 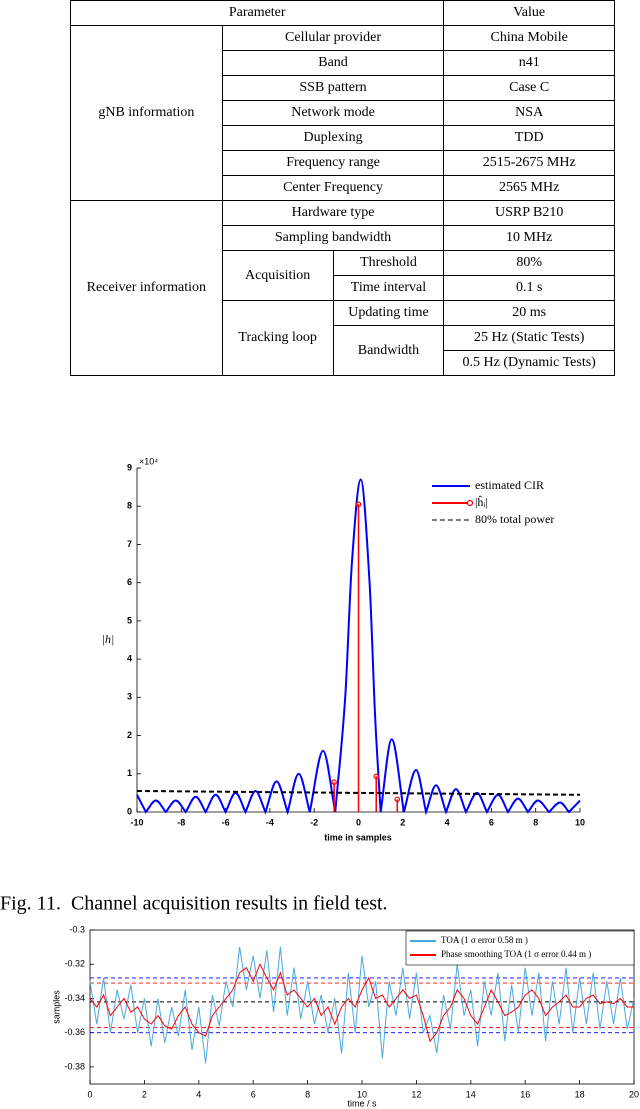 What do you see at coordinates (333, 238) in the screenshot?
I see `param-cell: Sampling bandwidth` at bounding box center [333, 238].